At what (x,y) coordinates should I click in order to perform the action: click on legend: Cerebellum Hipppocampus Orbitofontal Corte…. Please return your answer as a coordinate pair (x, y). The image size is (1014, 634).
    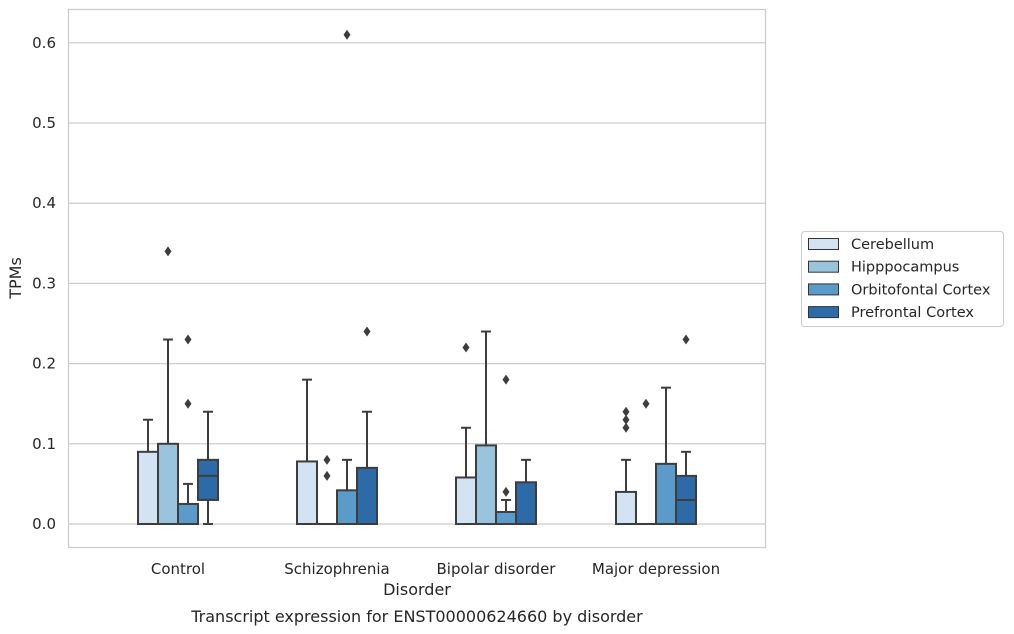
    Looking at the image, I should click on (902, 279).